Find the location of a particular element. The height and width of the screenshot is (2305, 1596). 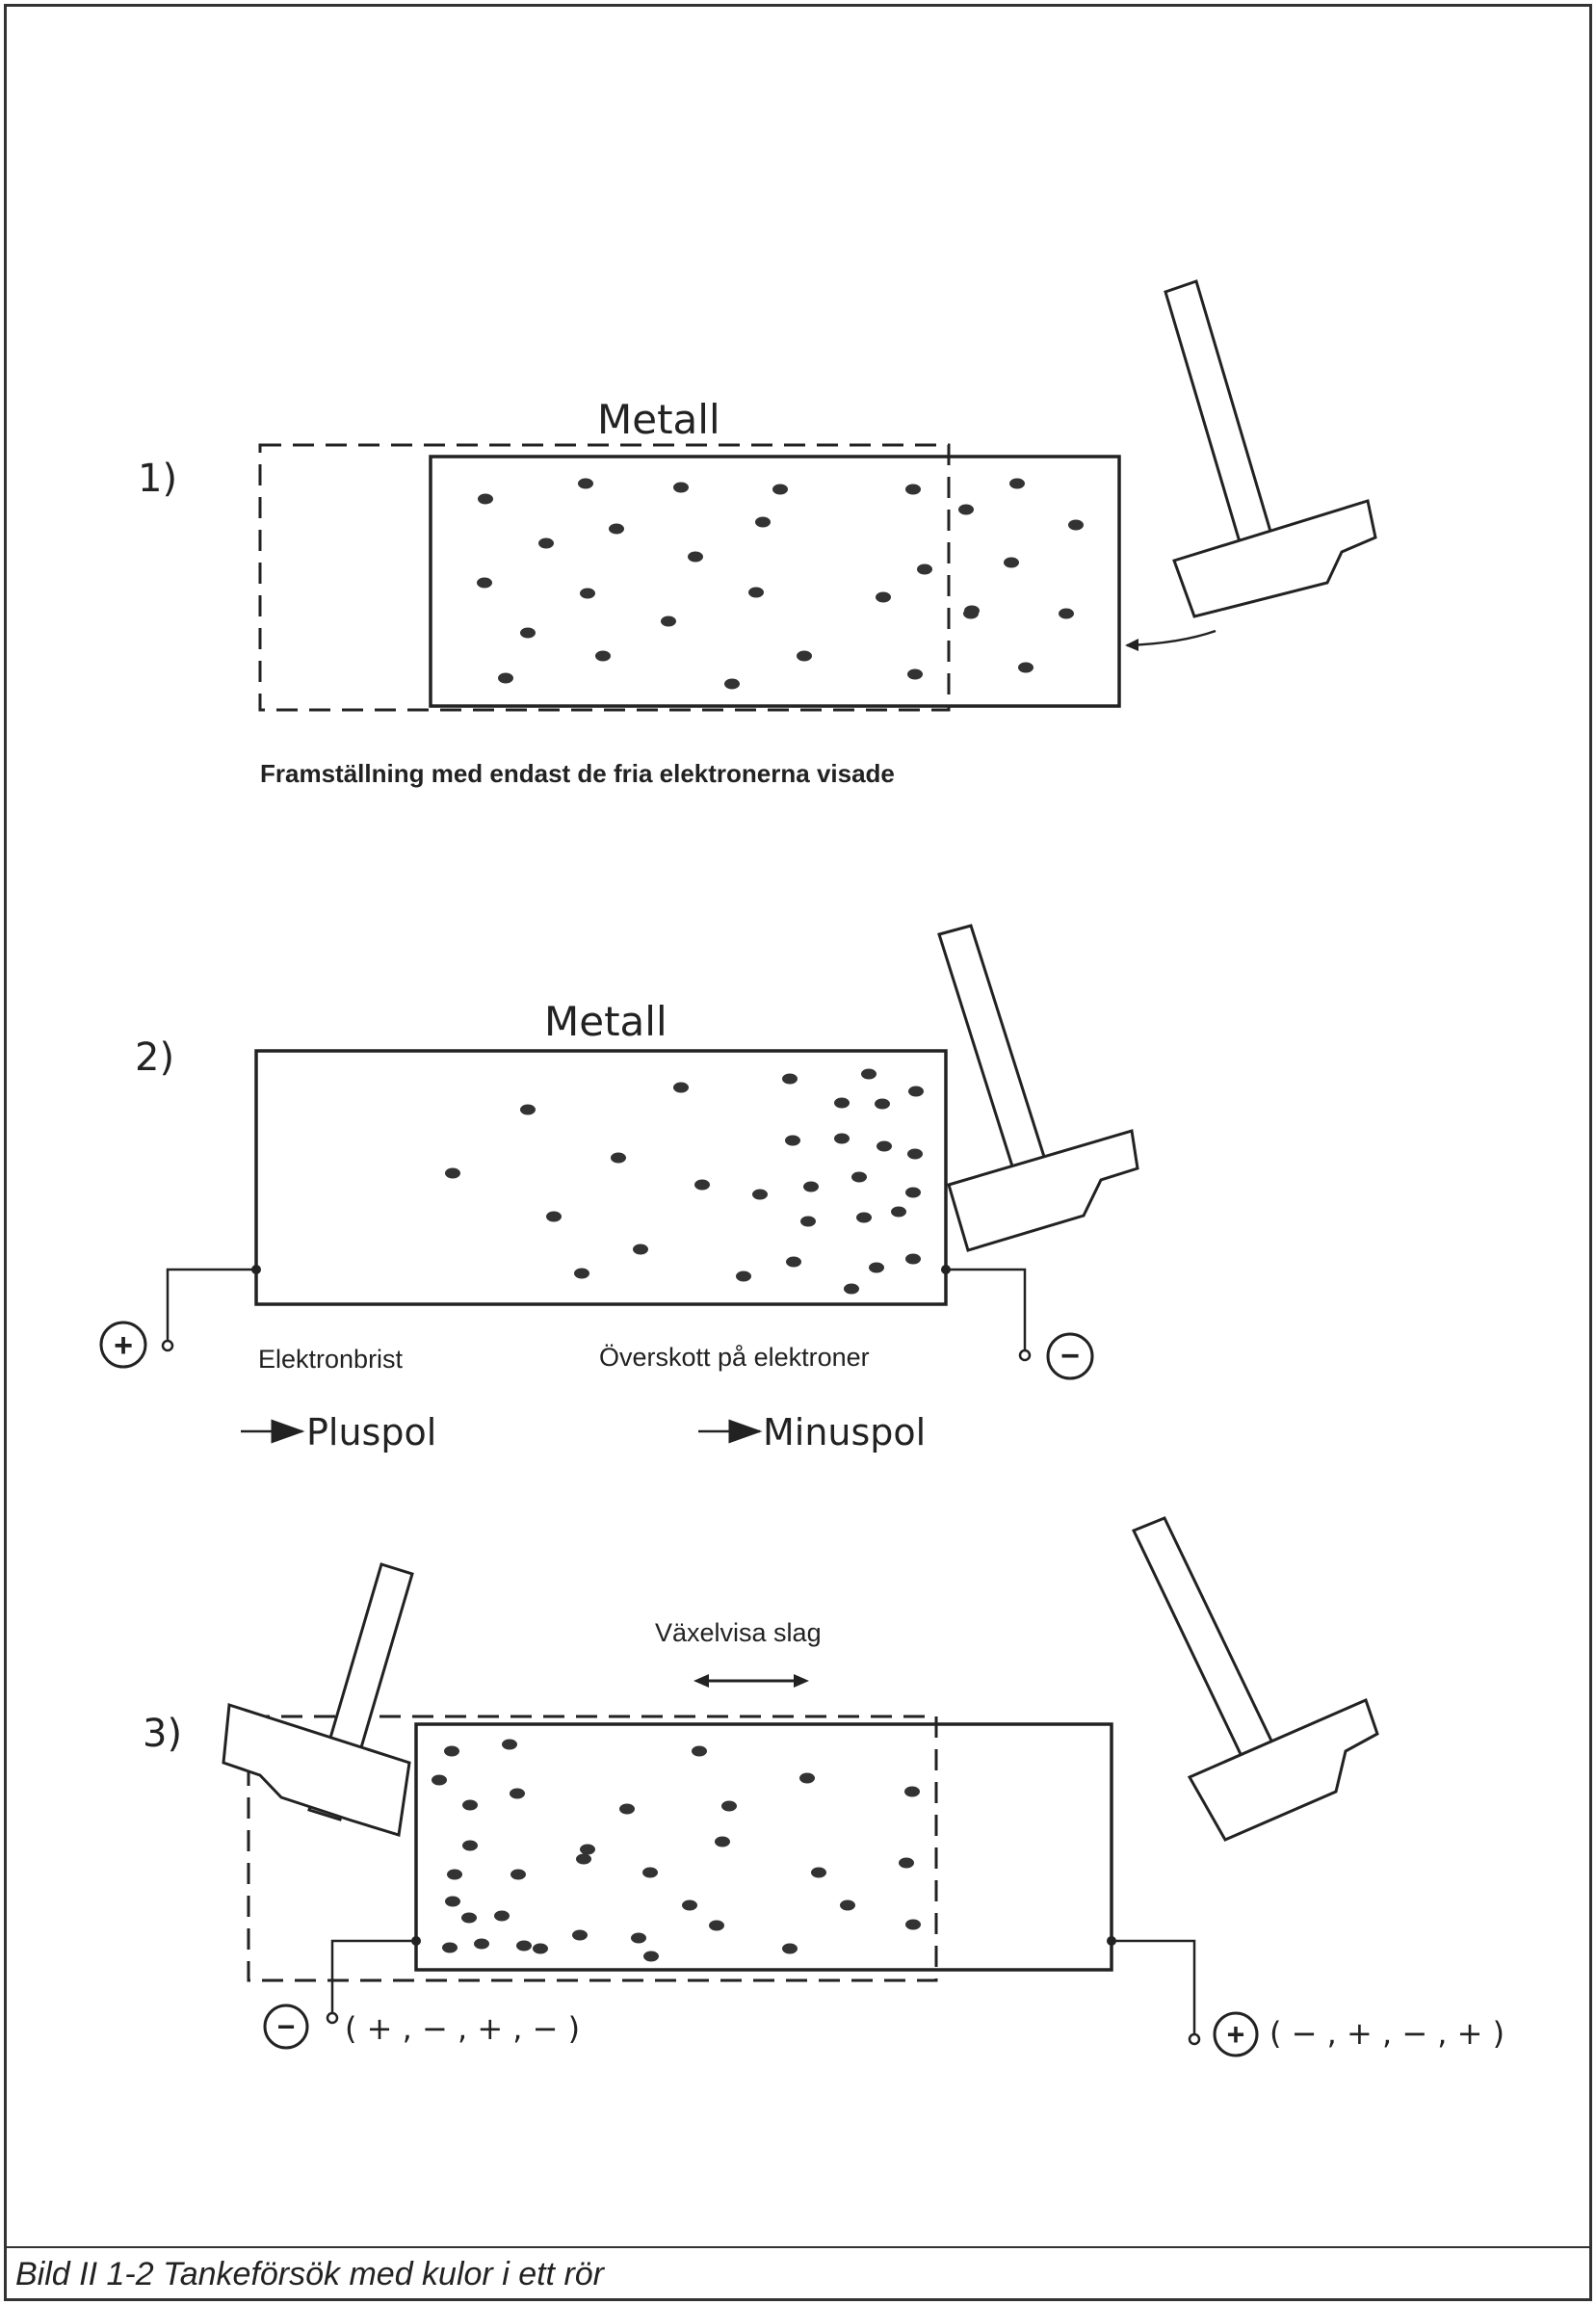

panel-2-metal-label: Metall is located at coordinates (605, 1021).